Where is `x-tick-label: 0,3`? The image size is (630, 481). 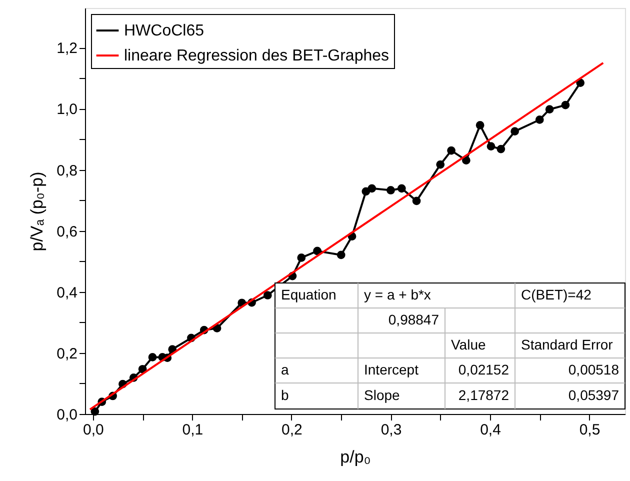
x-tick-label: 0,3 is located at coordinates (391, 430).